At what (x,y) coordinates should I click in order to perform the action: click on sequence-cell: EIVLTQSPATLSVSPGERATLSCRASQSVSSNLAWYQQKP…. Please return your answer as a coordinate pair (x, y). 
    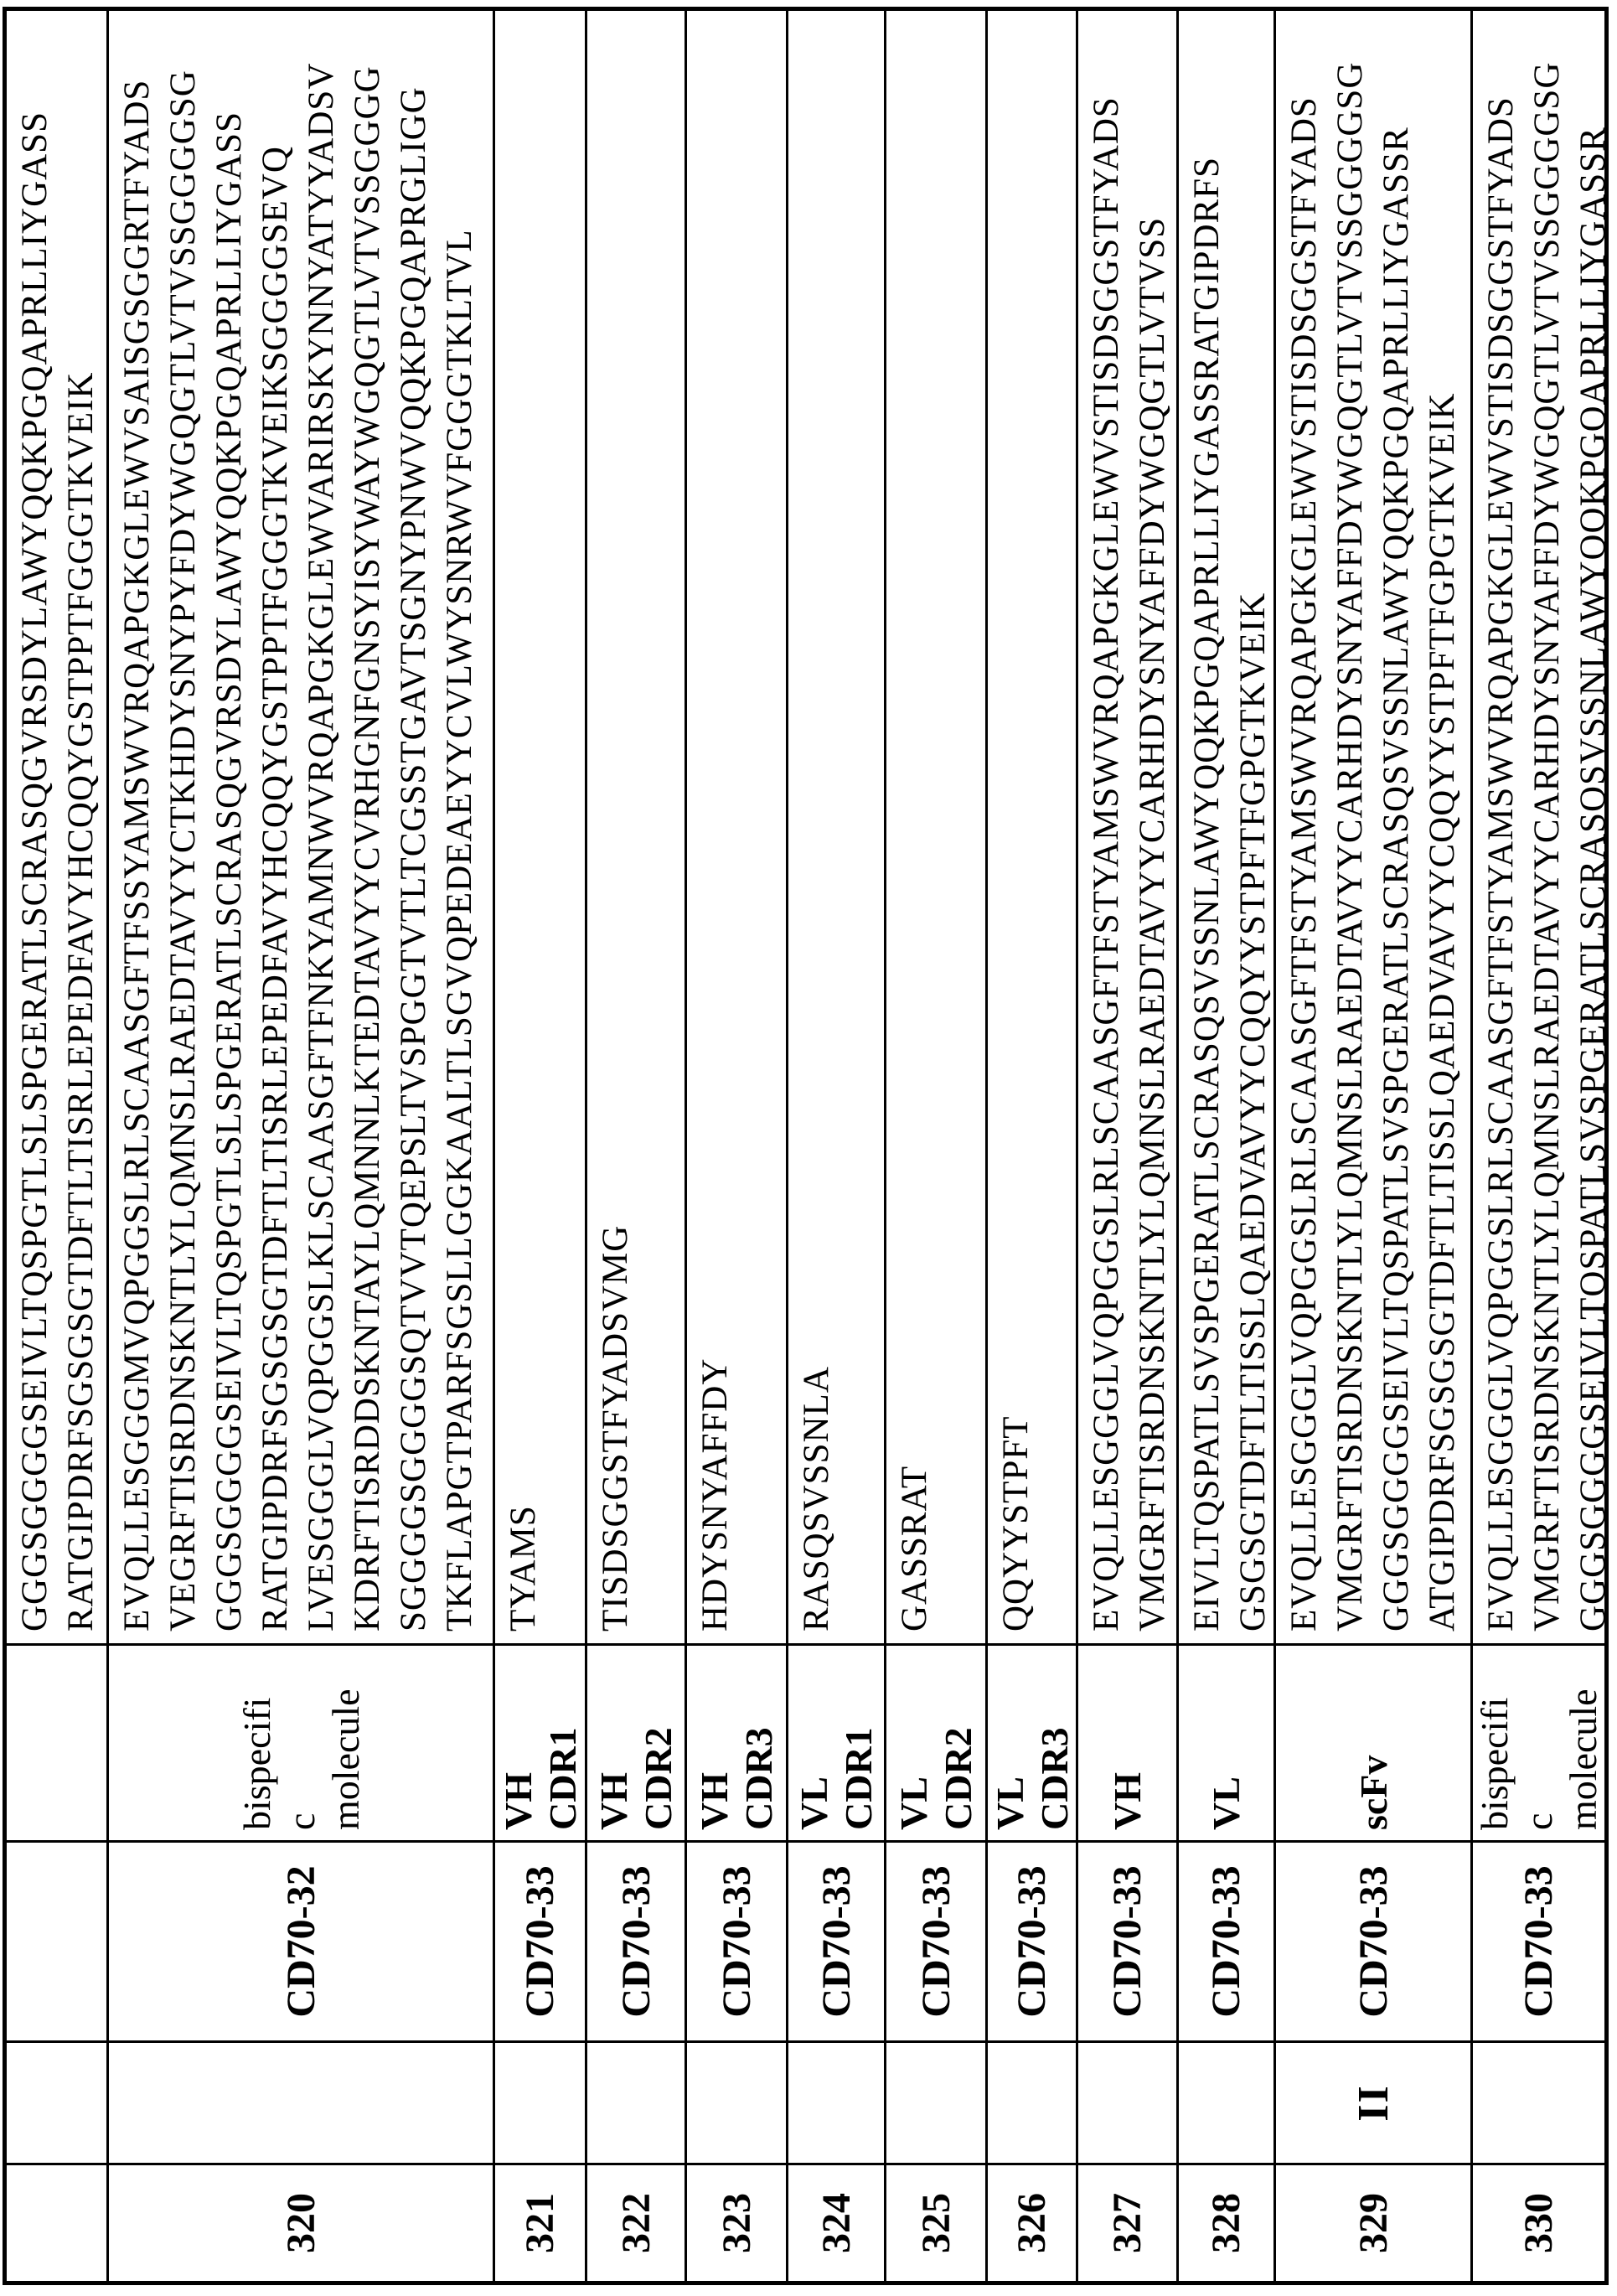
    Looking at the image, I should click on (1226, 827).